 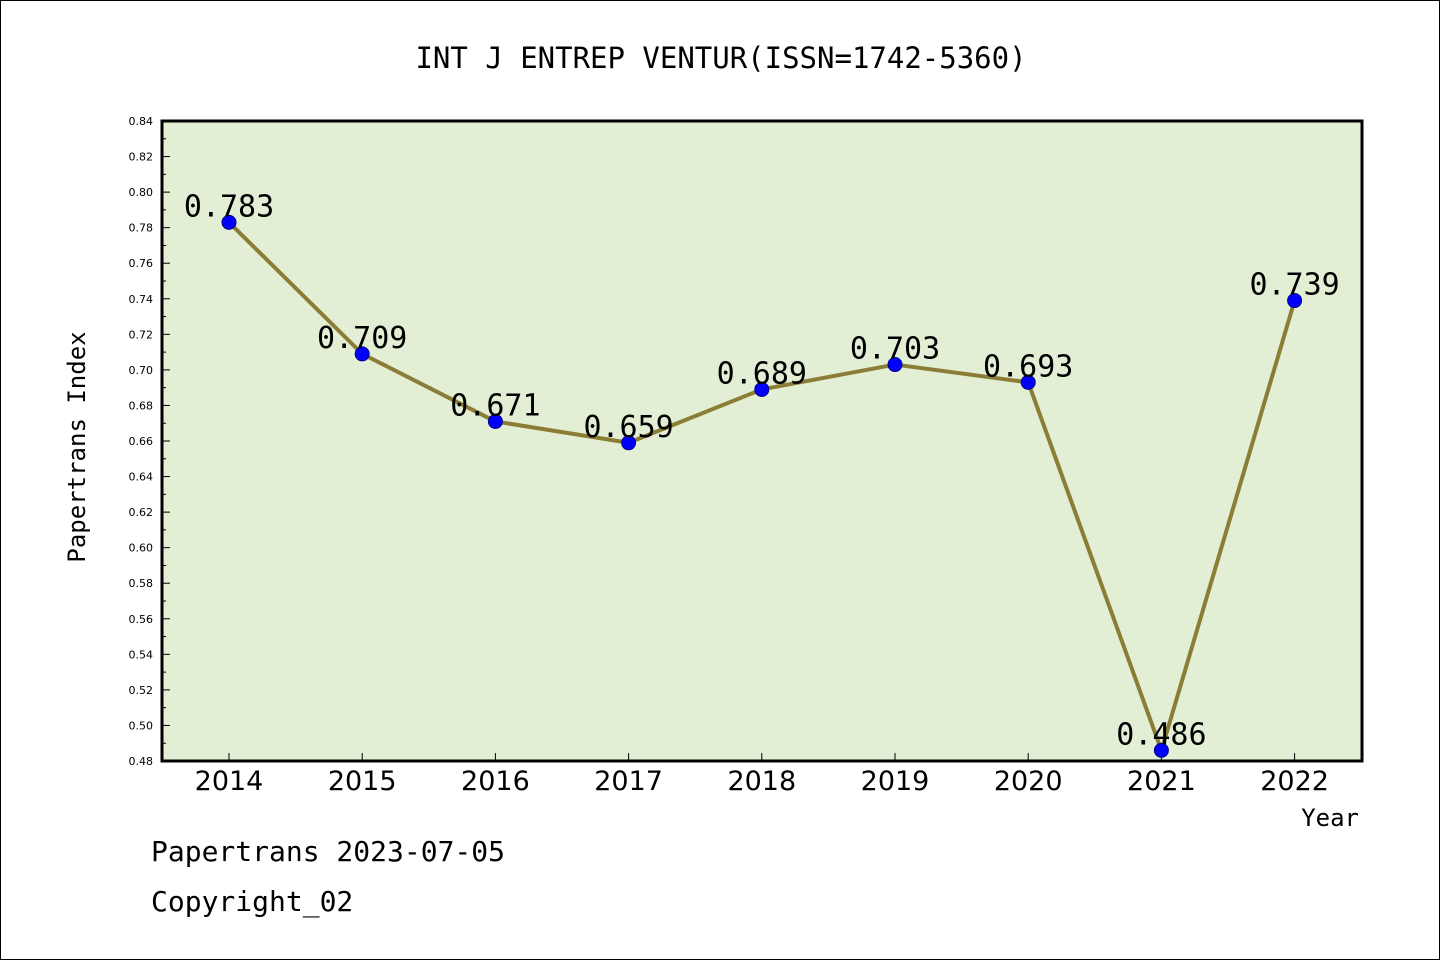 I want to click on y-tick-label: 0.50, so click(x=141, y=725).